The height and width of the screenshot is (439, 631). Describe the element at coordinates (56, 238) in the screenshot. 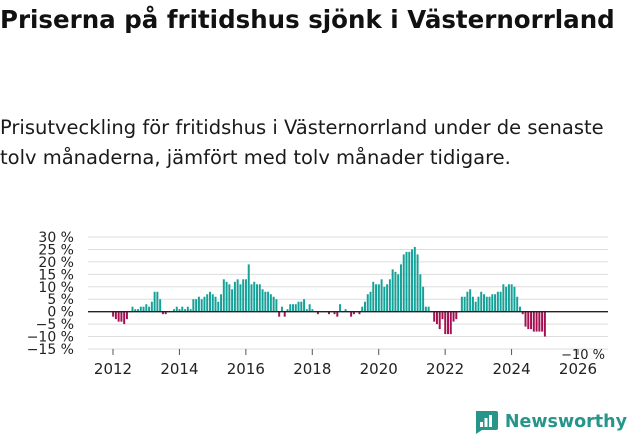

I see `y-tick-label: 30 %` at that location.